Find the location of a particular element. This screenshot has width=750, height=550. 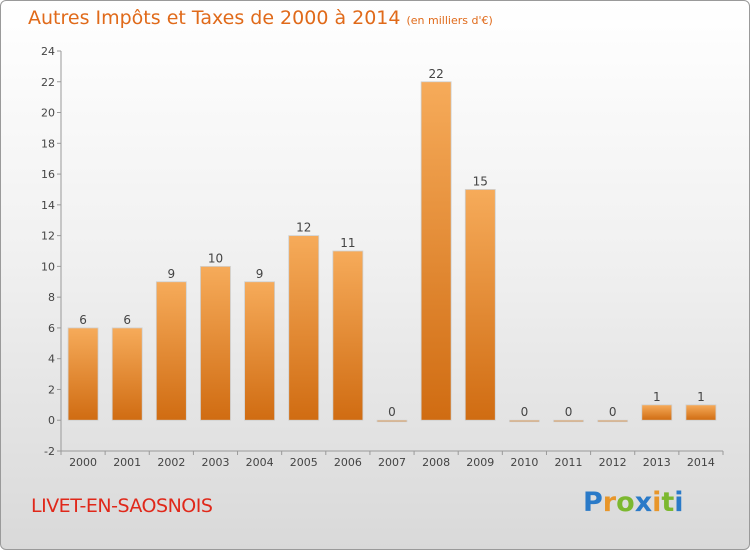

x-tick-label: 2004 is located at coordinates (260, 462).